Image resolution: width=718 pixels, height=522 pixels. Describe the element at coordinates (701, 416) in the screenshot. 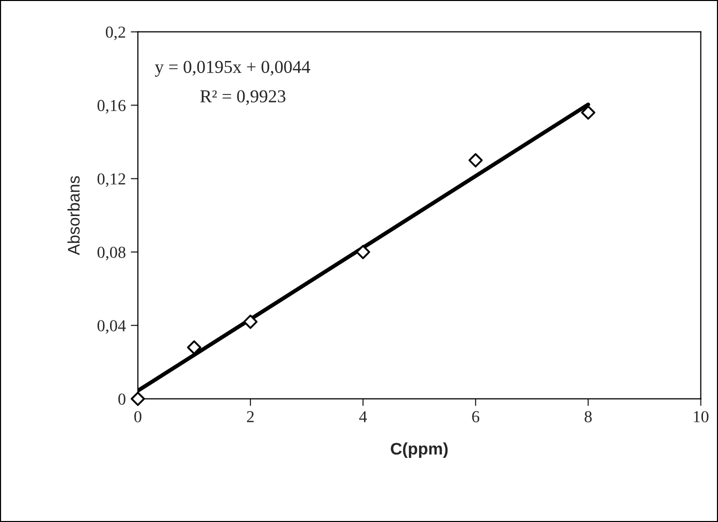

I see `x-tick-label: 10` at that location.